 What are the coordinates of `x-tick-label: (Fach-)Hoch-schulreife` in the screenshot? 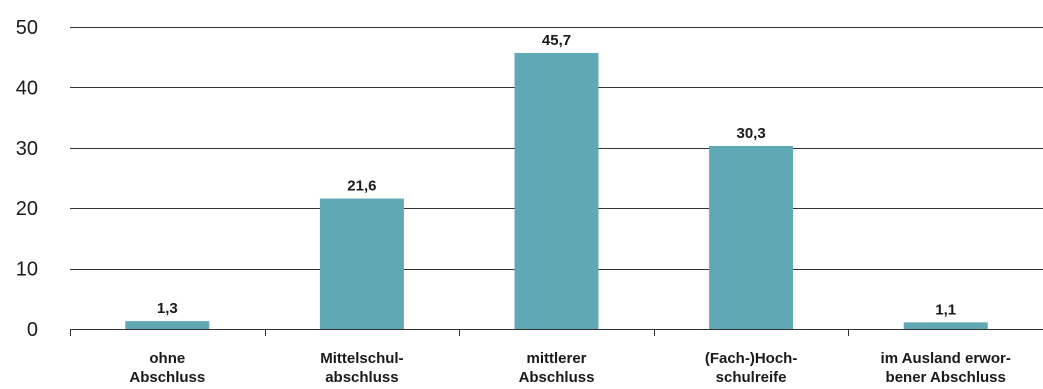 It's located at (751, 368).